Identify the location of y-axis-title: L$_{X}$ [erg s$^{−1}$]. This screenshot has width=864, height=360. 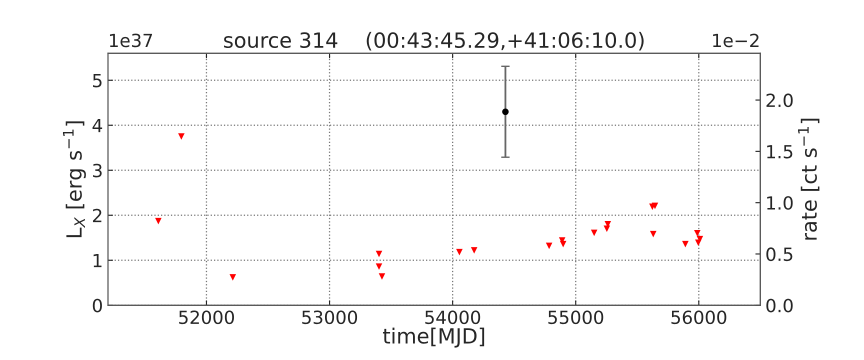
(74, 179).